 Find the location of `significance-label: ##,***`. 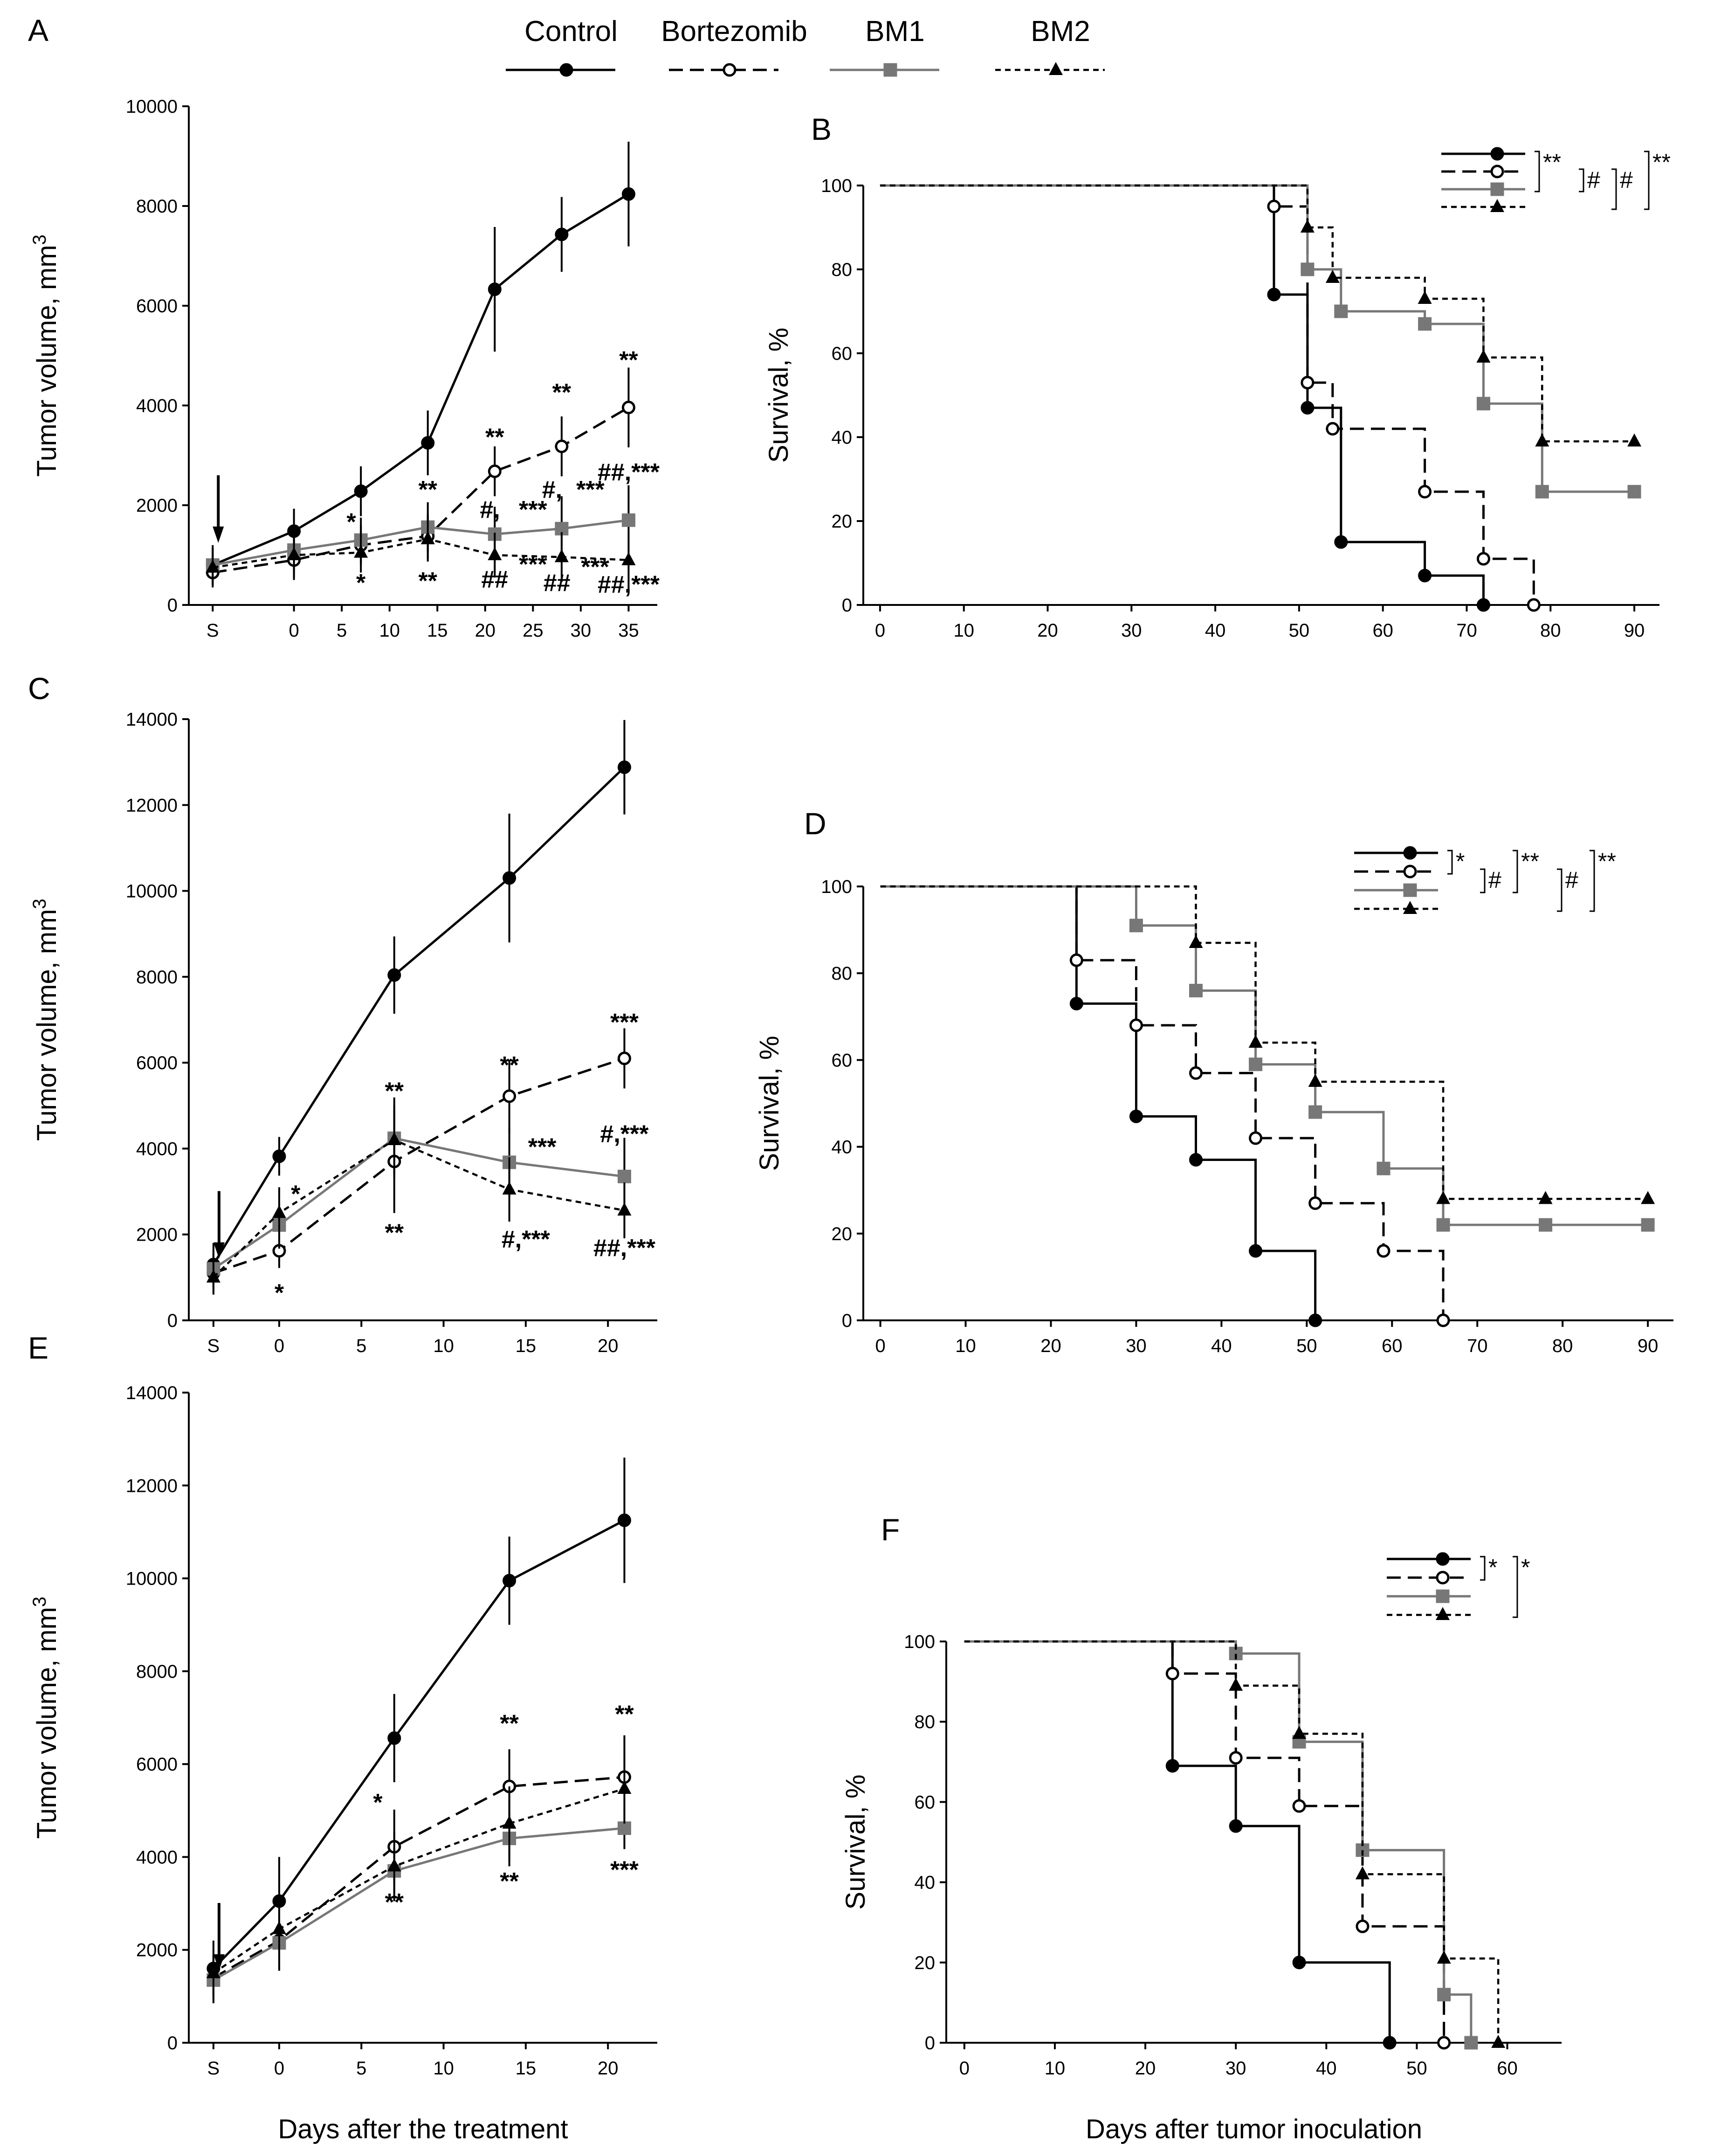

significance-label: ##,*** is located at coordinates (629, 473).